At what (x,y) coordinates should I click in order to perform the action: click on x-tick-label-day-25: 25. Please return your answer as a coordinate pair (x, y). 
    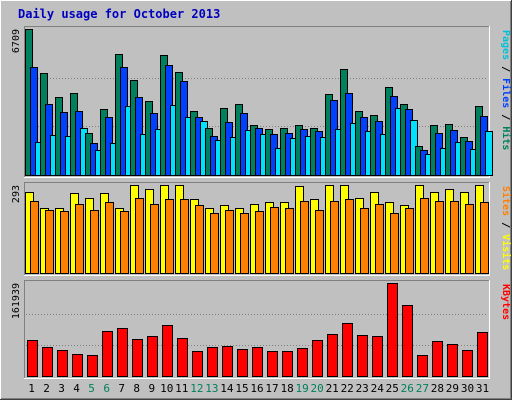
    Looking at the image, I should click on (392, 388).